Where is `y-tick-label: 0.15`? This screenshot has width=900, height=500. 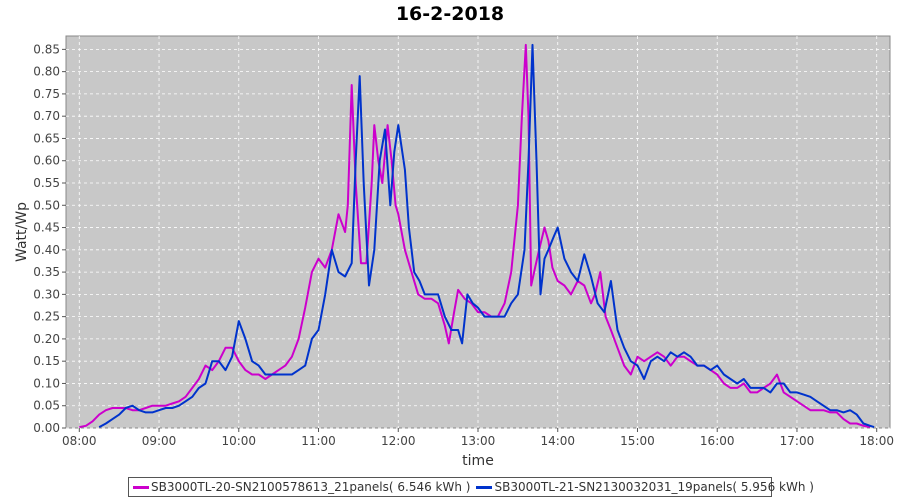
y-tick-label: 0.15 is located at coordinates (46, 361).